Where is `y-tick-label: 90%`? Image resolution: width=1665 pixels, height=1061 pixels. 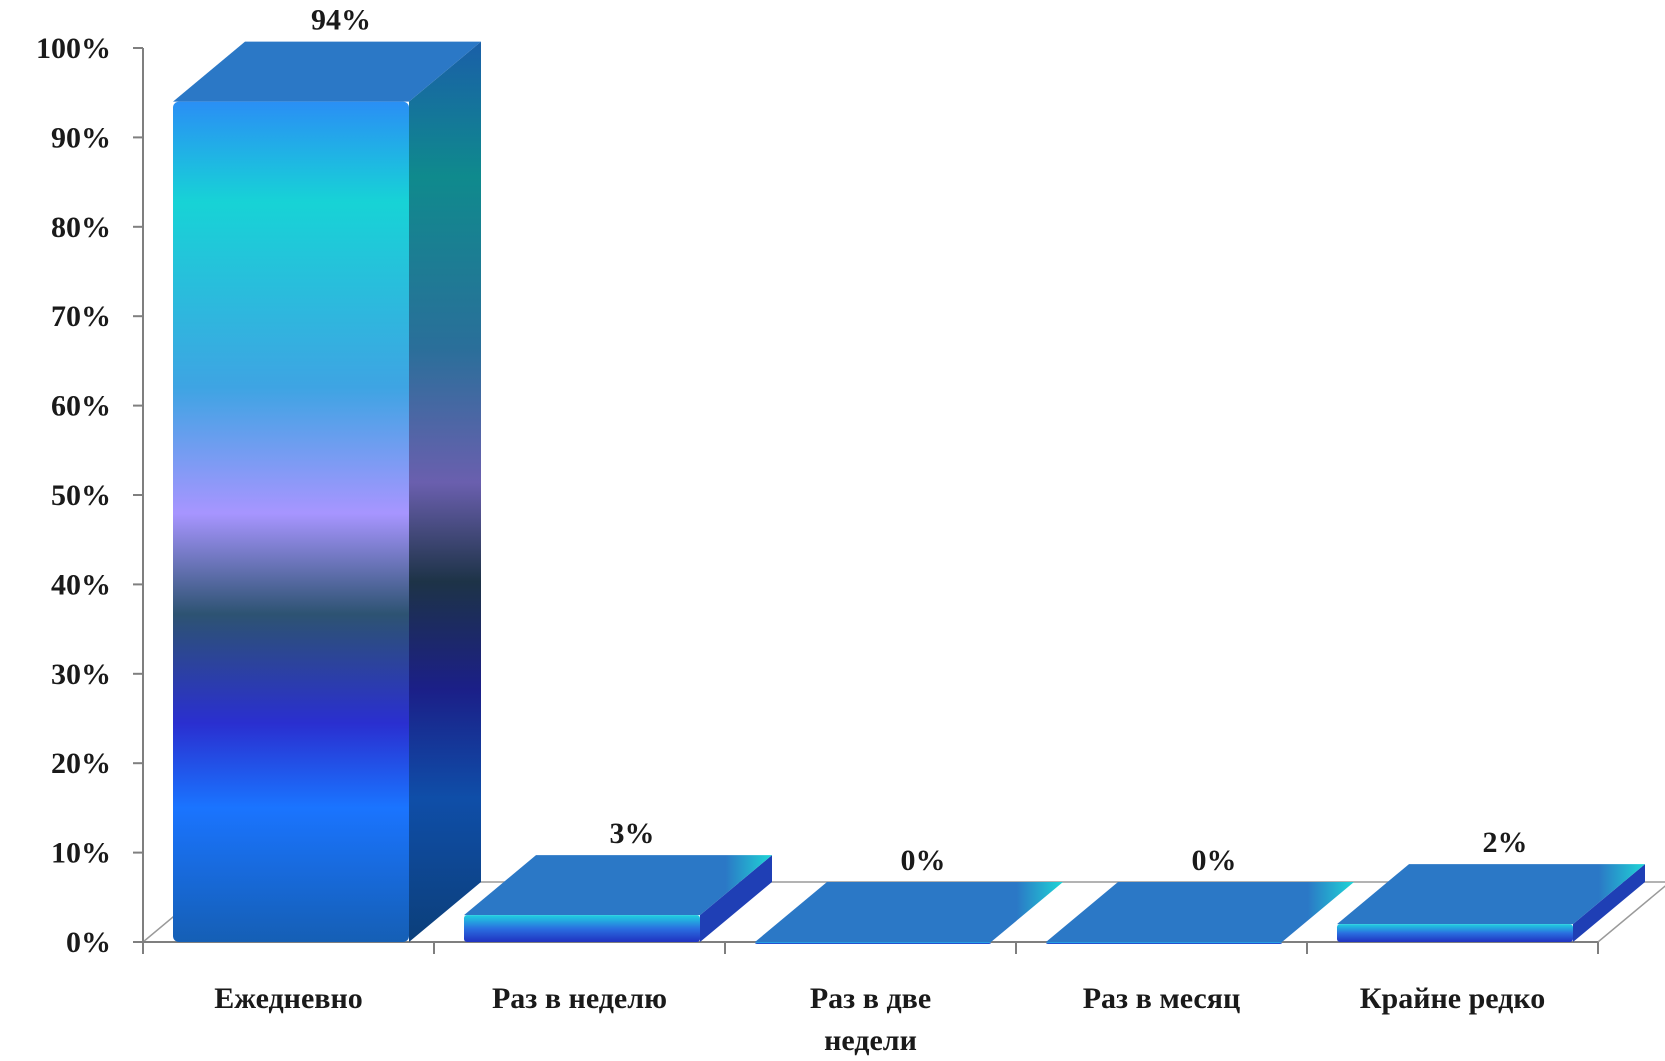 y-tick-label: 90% is located at coordinates (81, 137).